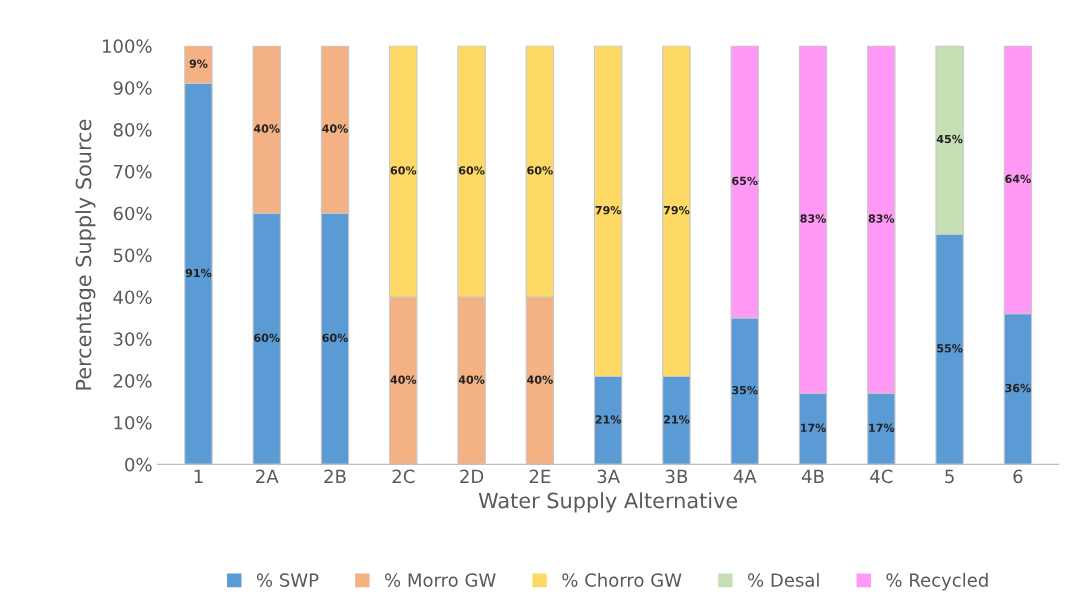 The image size is (1086, 611). I want to click on y-tick-label: 20%, so click(132, 381).